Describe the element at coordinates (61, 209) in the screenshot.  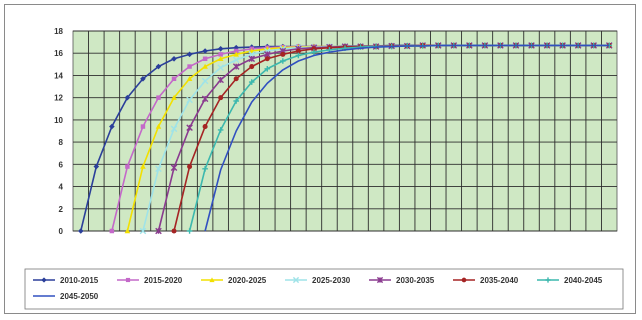
I see `y-tick-label: 2` at that location.